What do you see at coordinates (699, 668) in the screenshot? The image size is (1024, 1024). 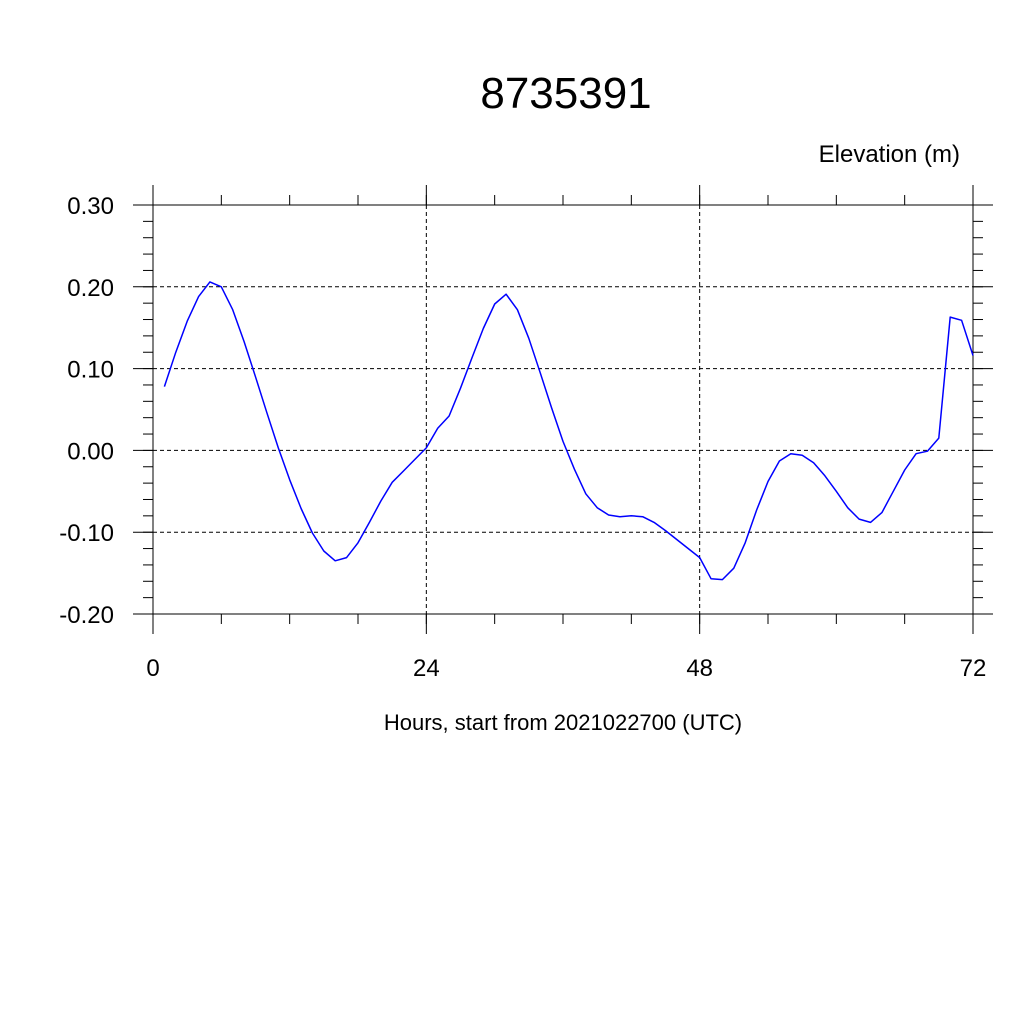 I see `x-tick-label: 48` at bounding box center [699, 668].